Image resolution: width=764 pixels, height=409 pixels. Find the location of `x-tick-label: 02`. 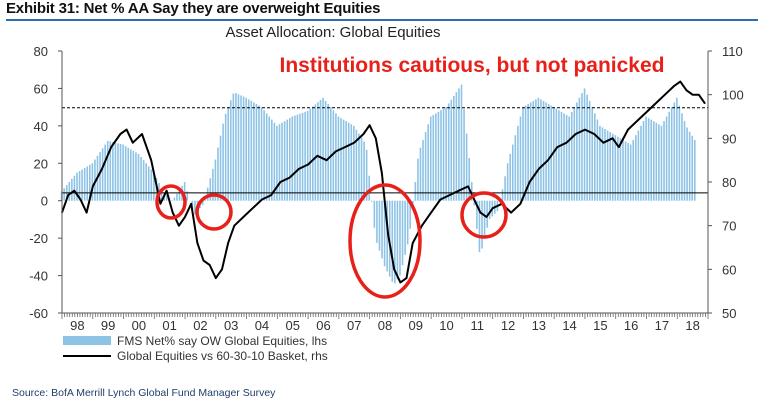

x-tick-label: 02 is located at coordinates (200, 325).